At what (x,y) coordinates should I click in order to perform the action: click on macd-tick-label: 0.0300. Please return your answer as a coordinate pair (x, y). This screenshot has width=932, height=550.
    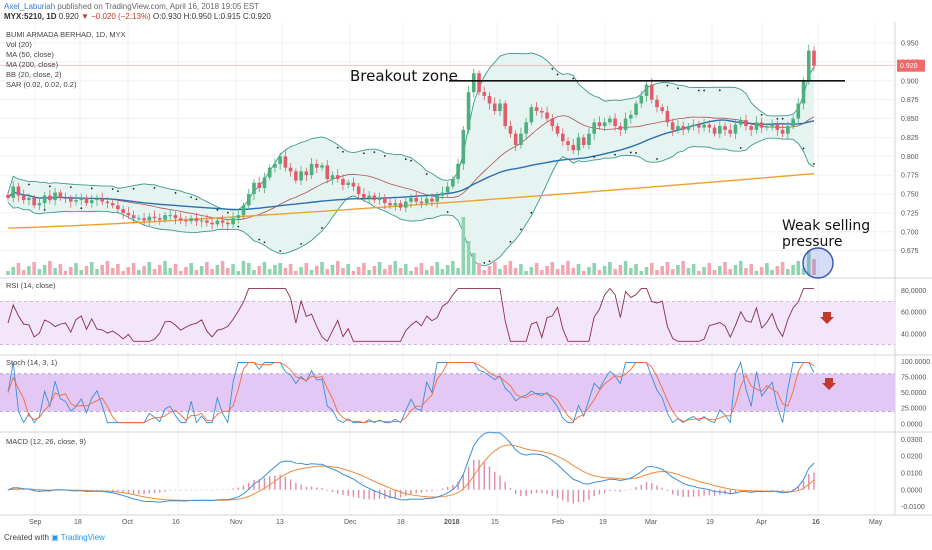
    Looking at the image, I should click on (912, 440).